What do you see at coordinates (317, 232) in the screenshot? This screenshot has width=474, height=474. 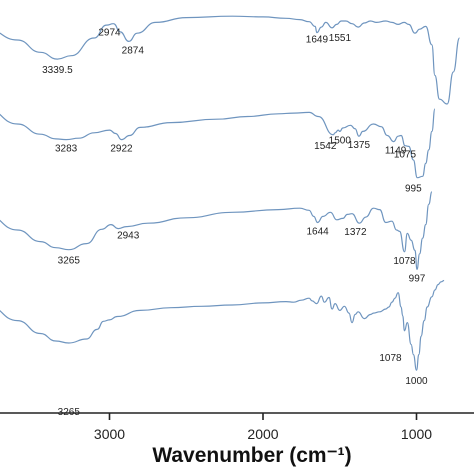 I see `peak-label: 1644` at bounding box center [317, 232].